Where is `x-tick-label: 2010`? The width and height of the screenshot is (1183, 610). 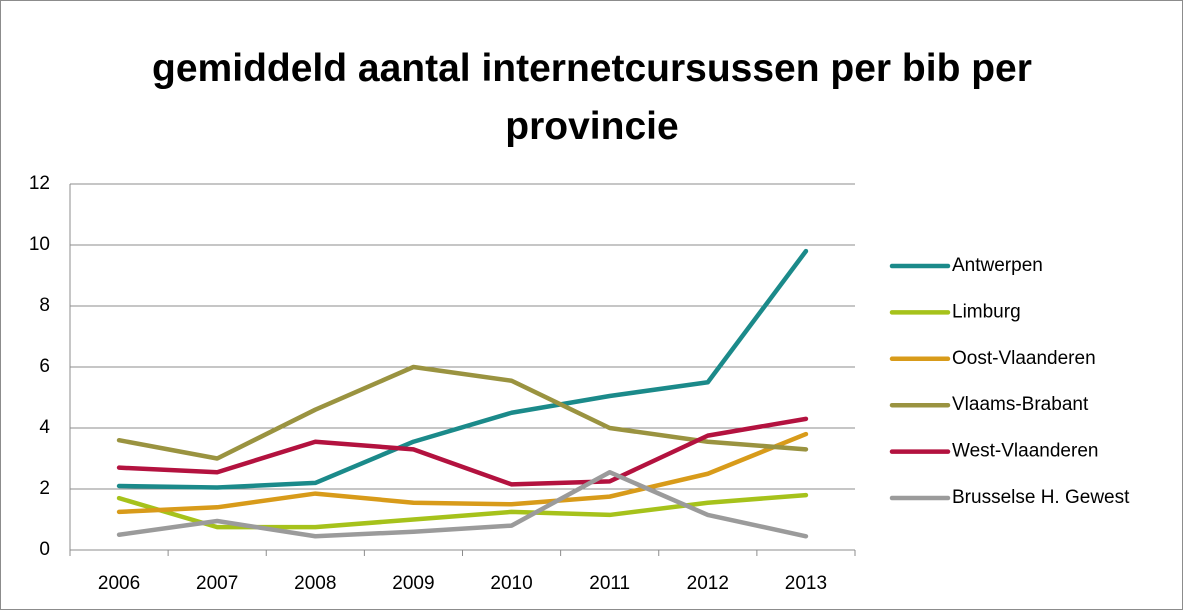 x-tick-label: 2010 is located at coordinates (511, 583).